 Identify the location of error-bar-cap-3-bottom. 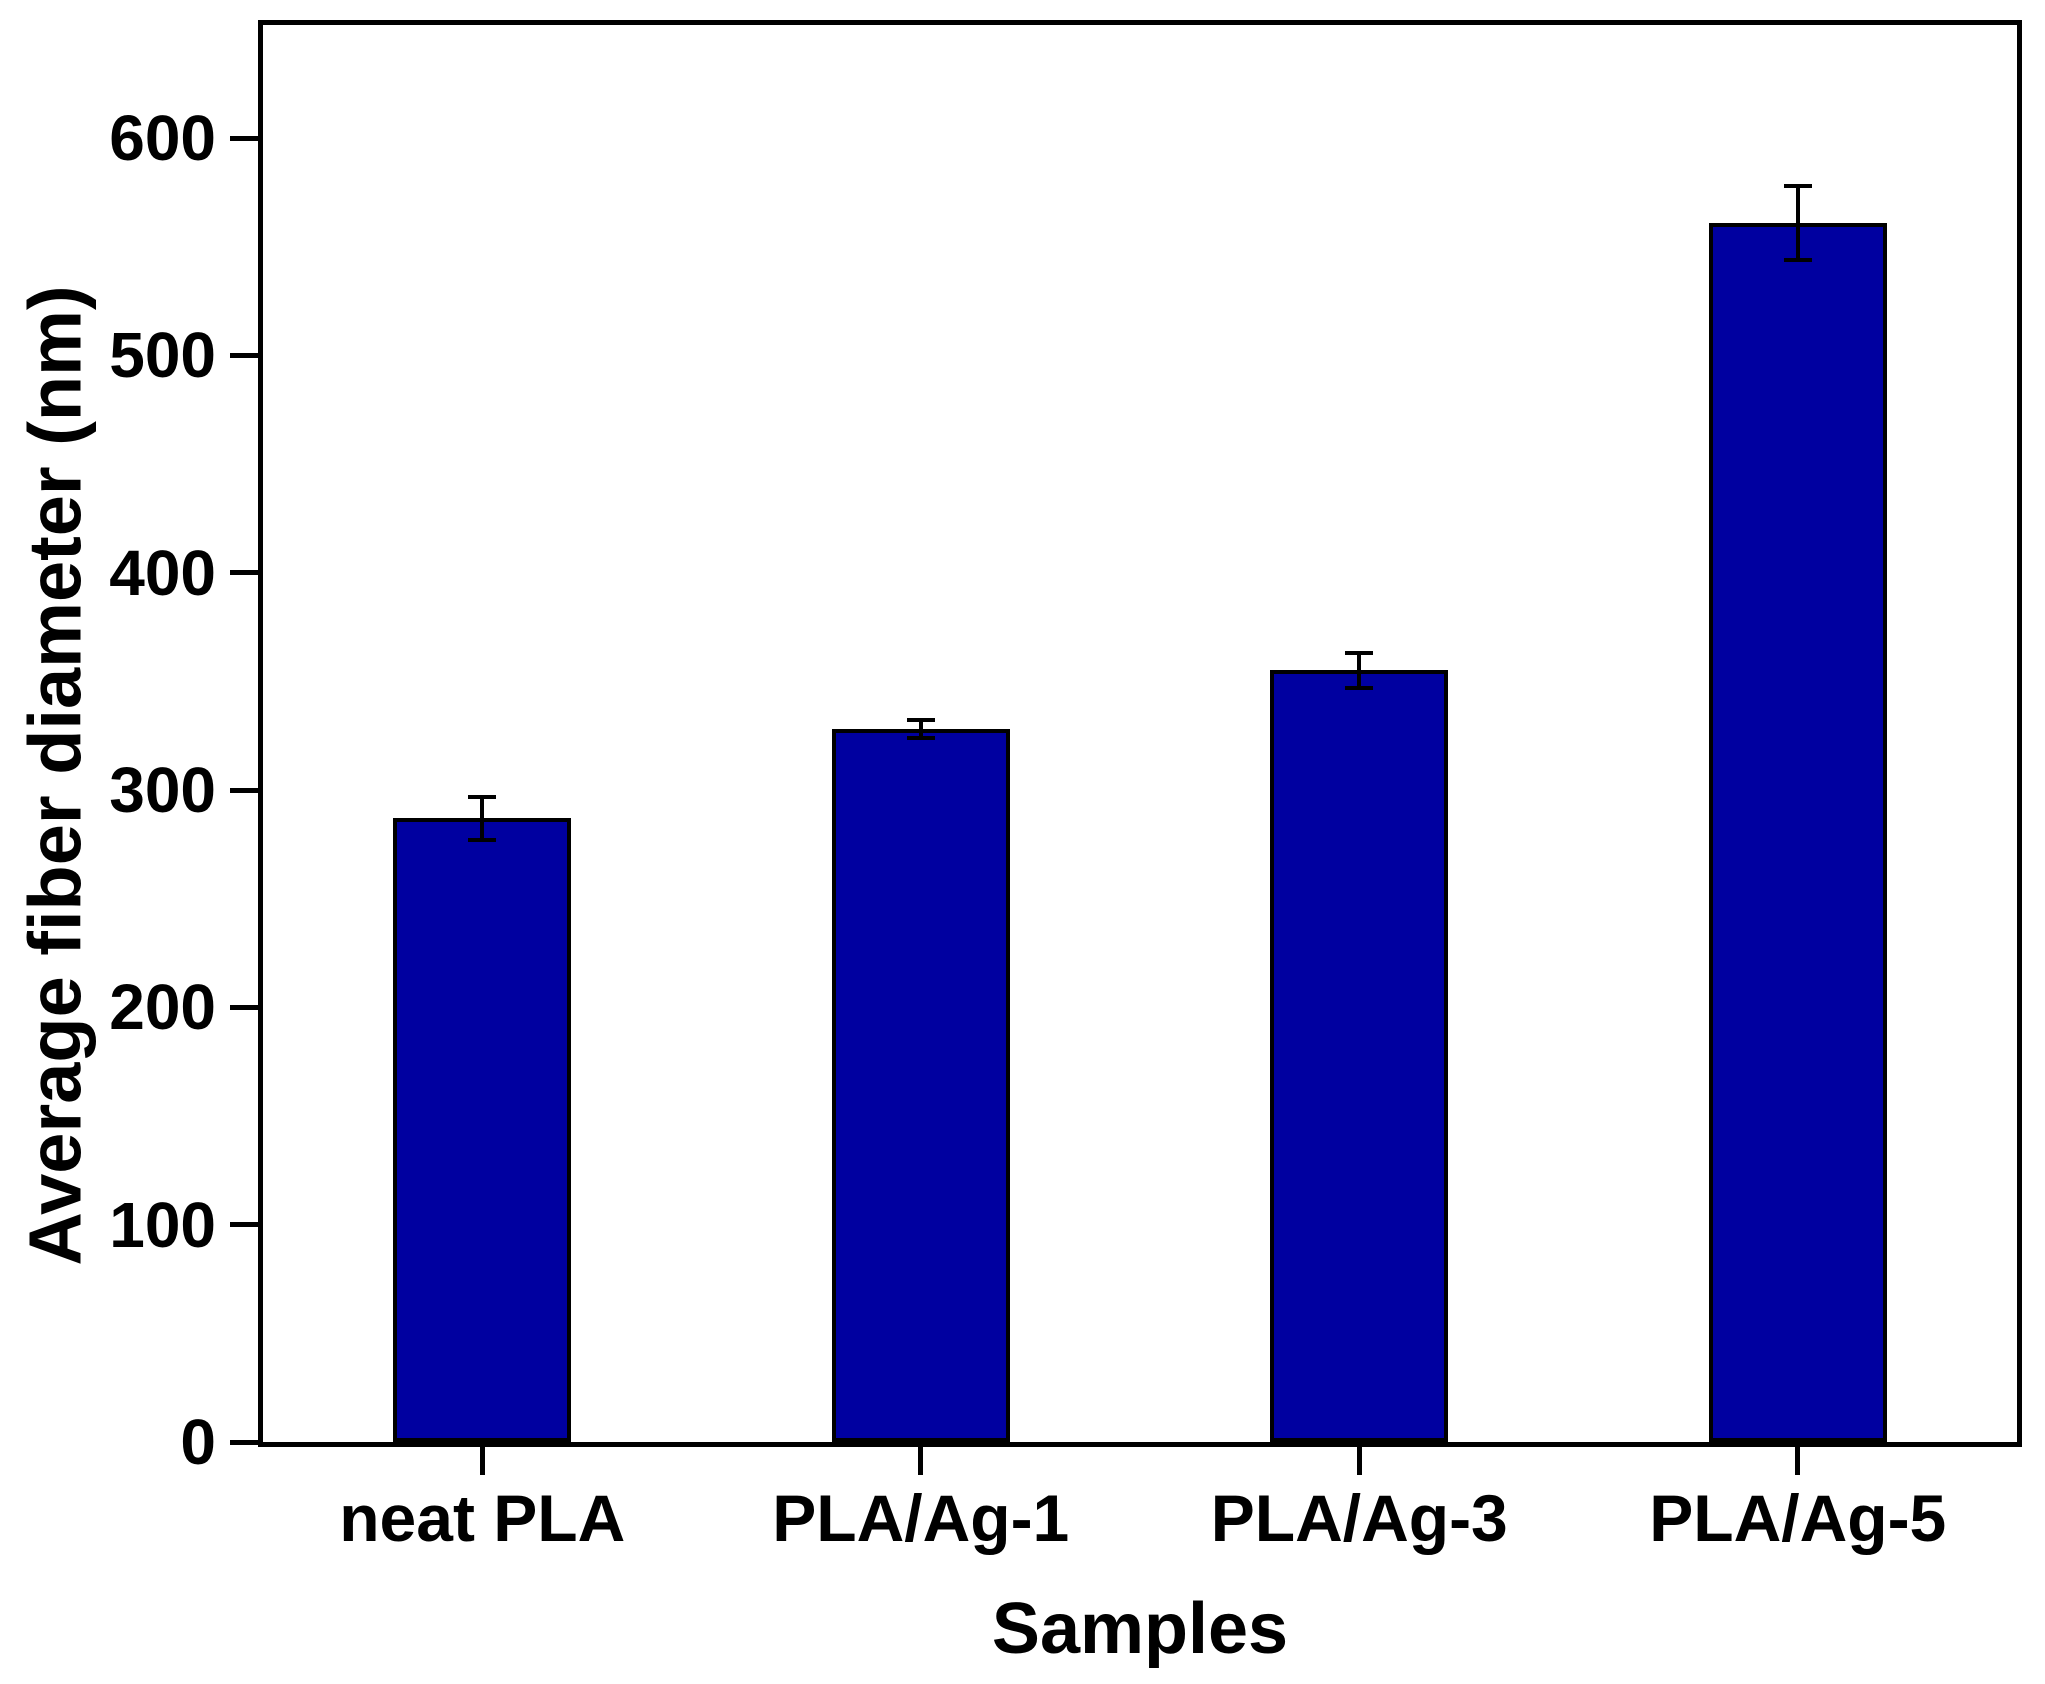
(1359, 687).